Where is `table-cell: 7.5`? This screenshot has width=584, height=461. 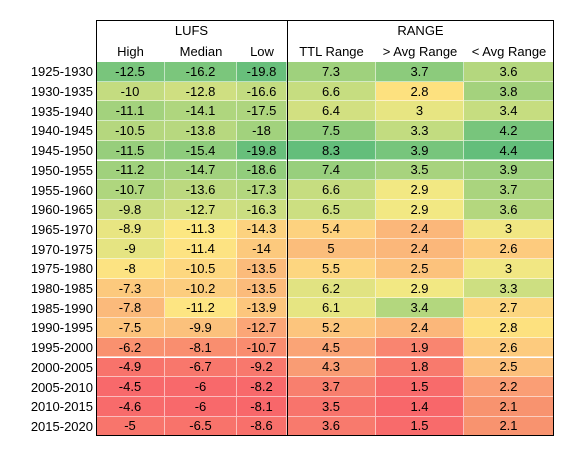 table-cell: 7.5 is located at coordinates (331, 131).